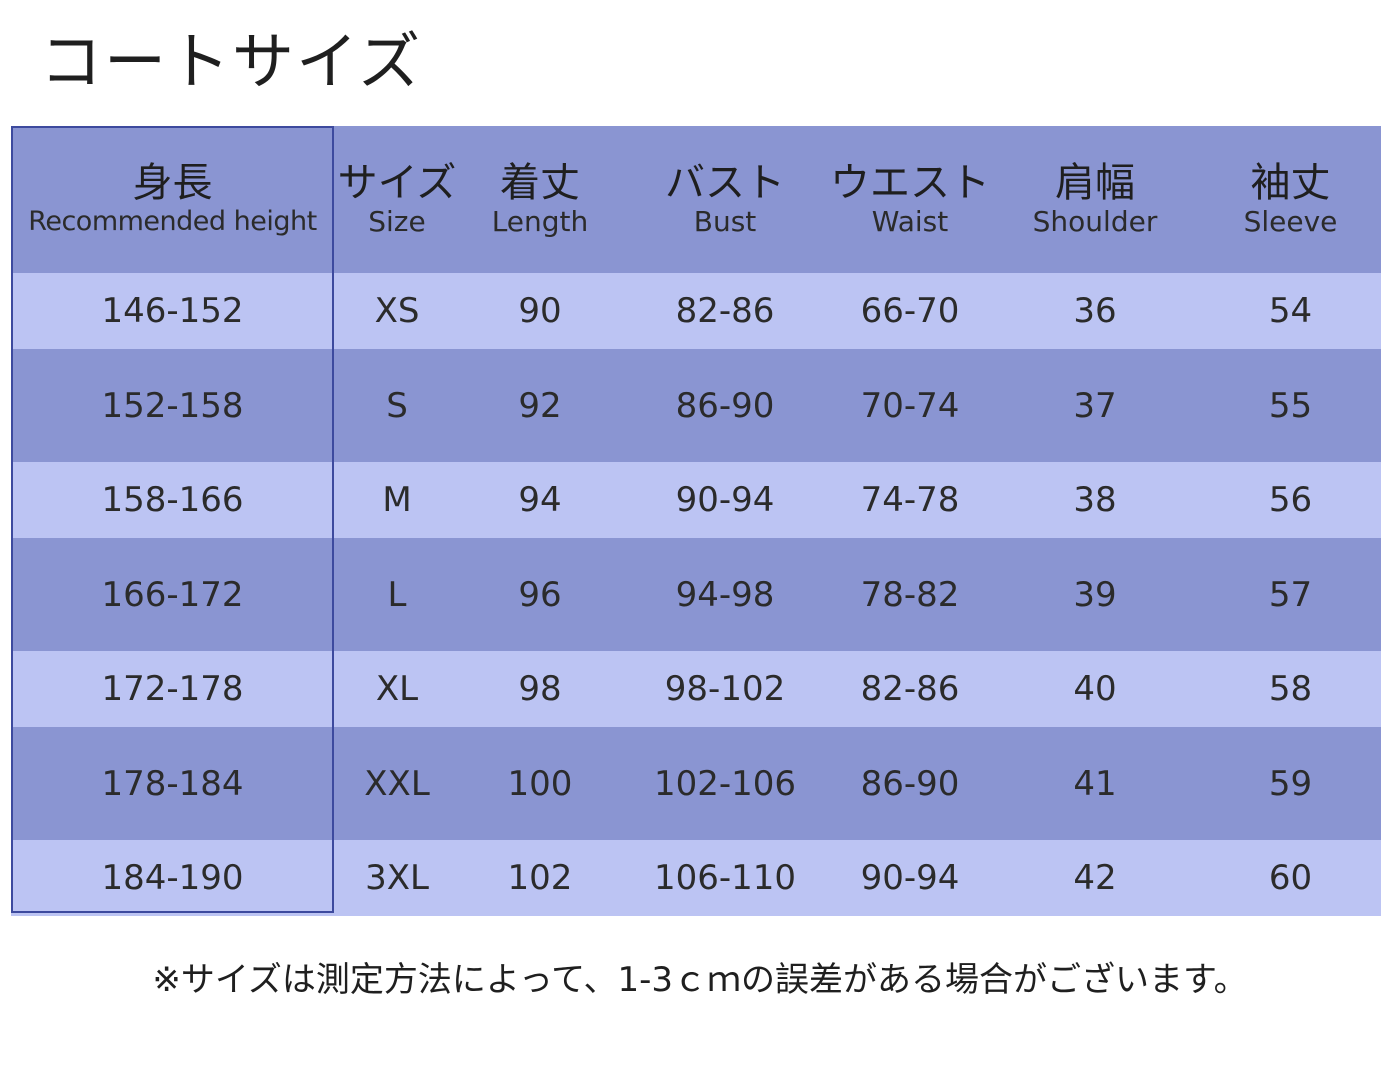 The image size is (1400, 1080). Describe the element at coordinates (540, 878) in the screenshot. I see `cell-length: 102` at that location.